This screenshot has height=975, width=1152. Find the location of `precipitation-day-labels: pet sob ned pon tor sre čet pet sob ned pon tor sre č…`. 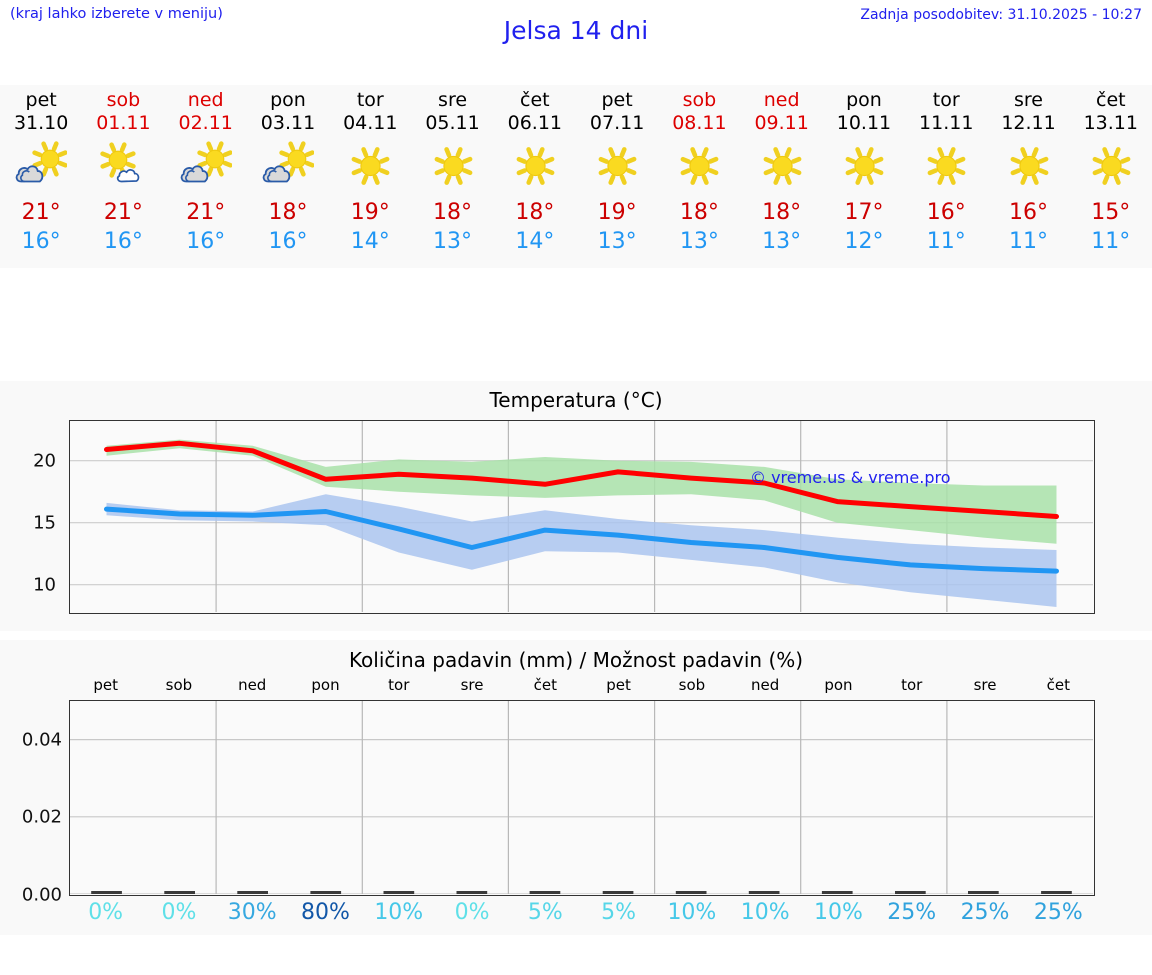

precipitation-day-labels: pet sob ned pon tor sre čet pet sob ned pon tor sre č… is located at coordinates (582, 685).